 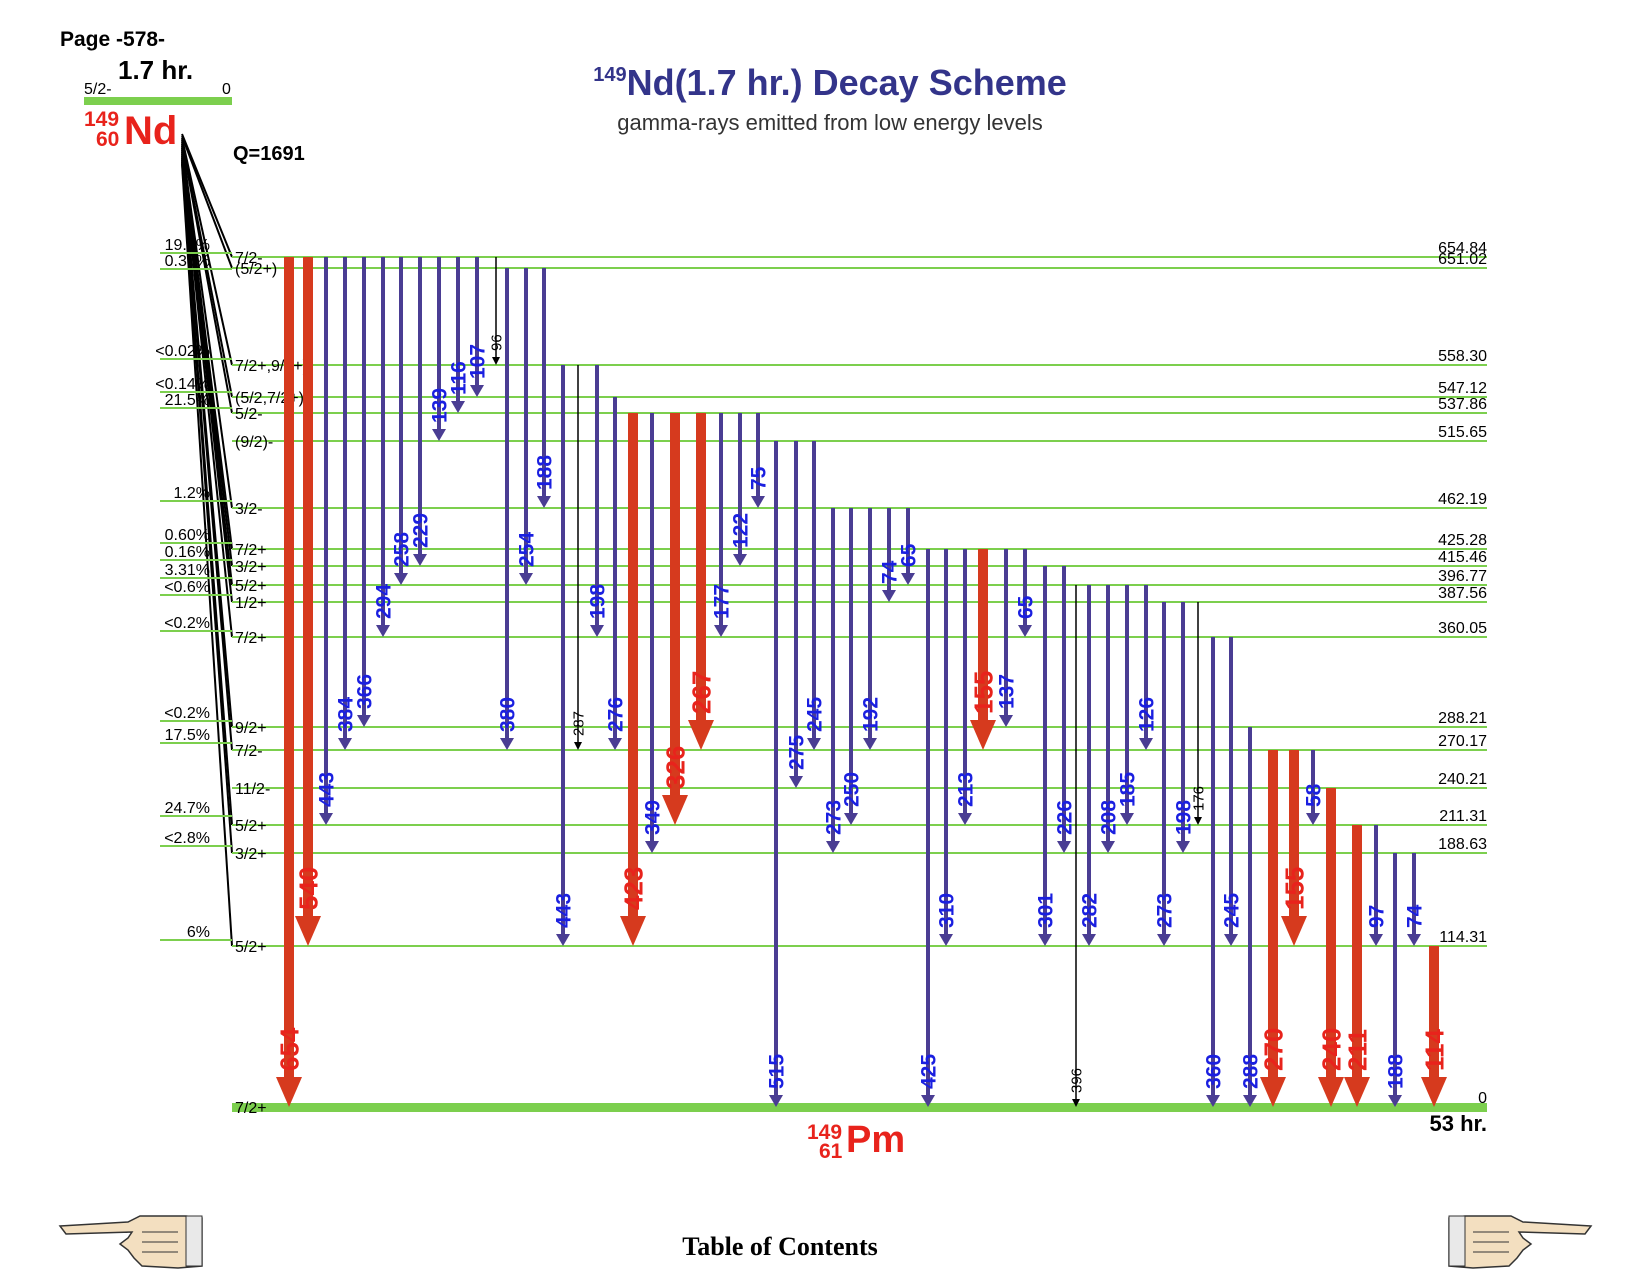 I want to click on beta-feed-percent: <2.8%, so click(x=187, y=838).